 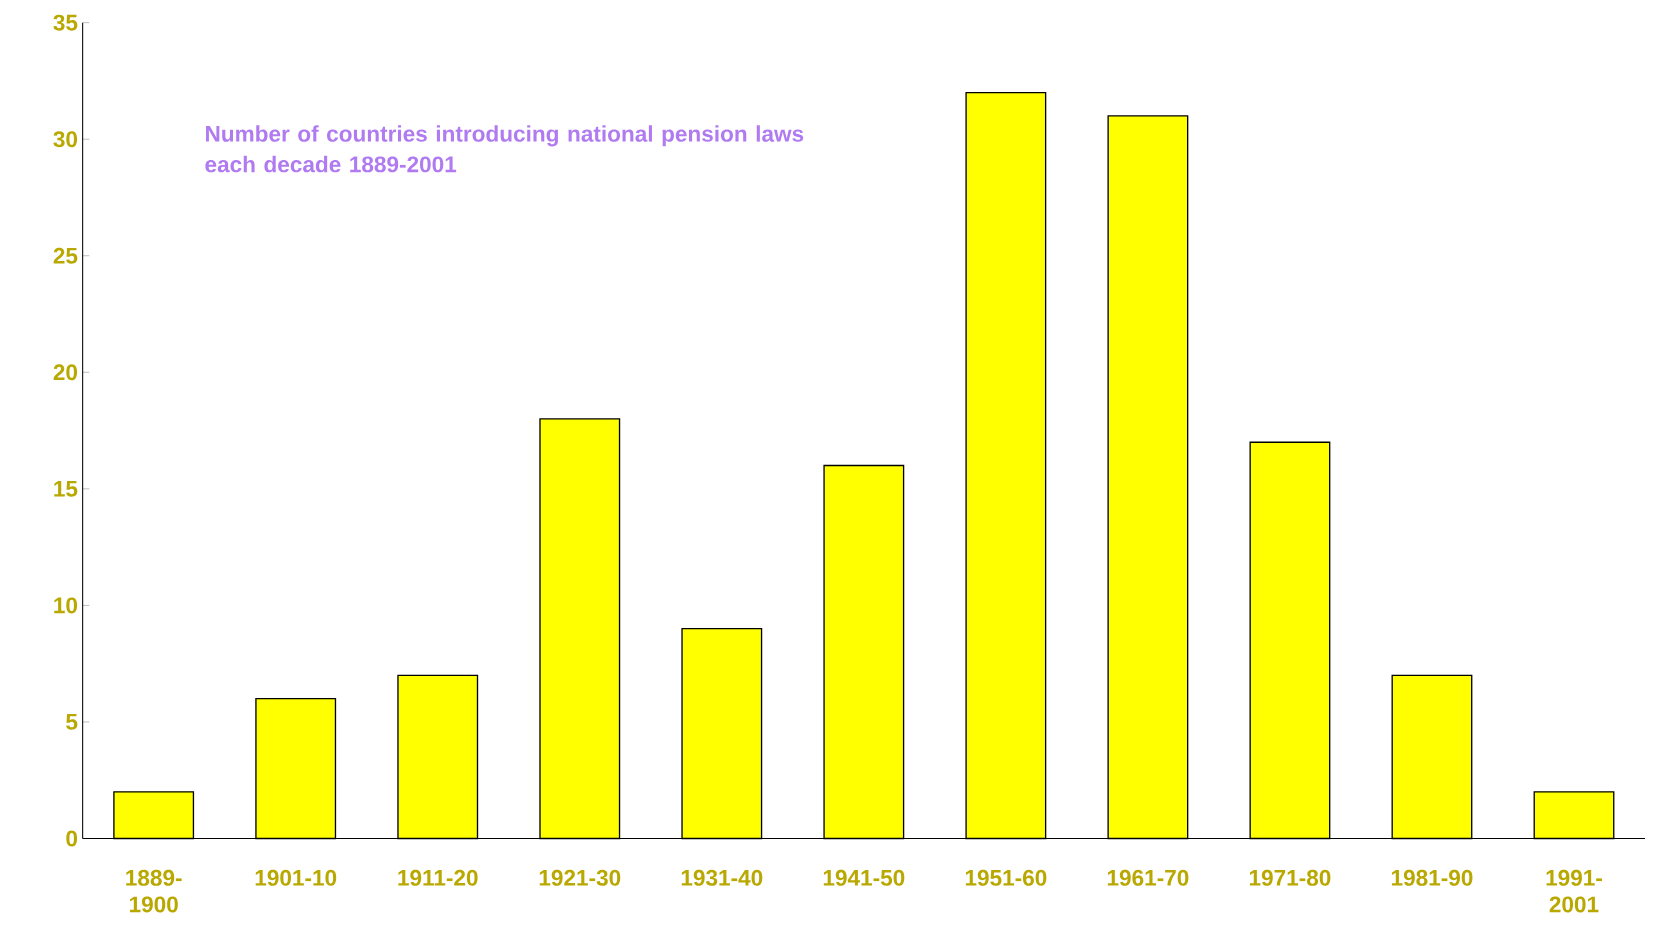 I want to click on x-tick-label: 1981-90, so click(x=1432, y=877).